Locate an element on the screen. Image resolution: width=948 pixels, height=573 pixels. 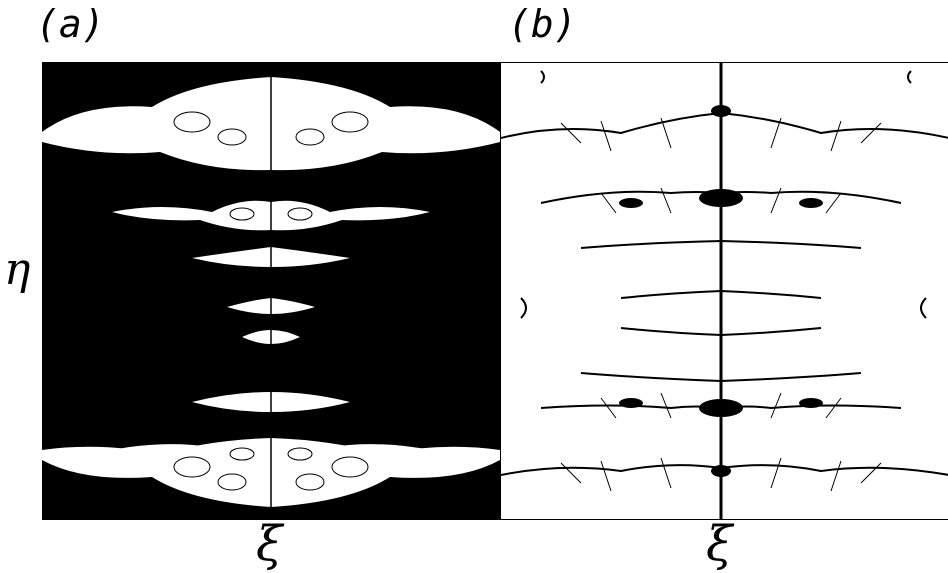
x-axis-label-a: ξ is located at coordinates (269, 544).